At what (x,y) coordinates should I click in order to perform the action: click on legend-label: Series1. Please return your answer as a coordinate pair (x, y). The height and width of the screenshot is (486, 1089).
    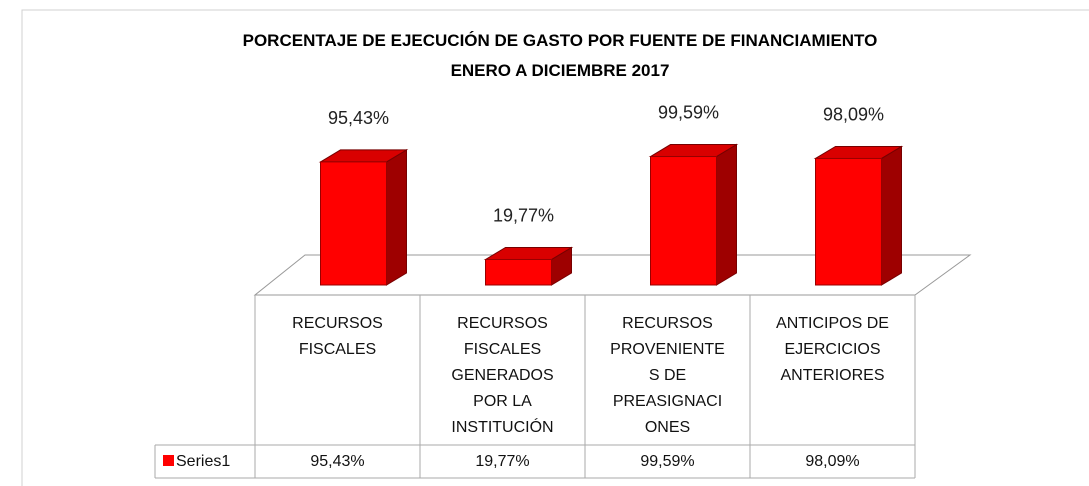
    Looking at the image, I should click on (203, 461).